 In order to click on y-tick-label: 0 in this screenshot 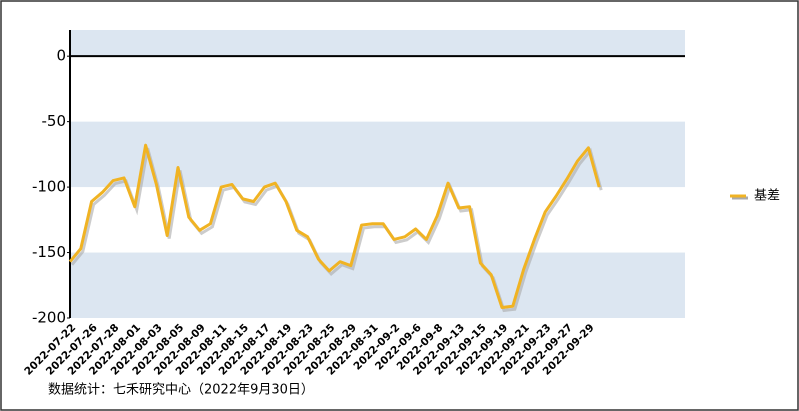, I will do `click(61, 56)`.